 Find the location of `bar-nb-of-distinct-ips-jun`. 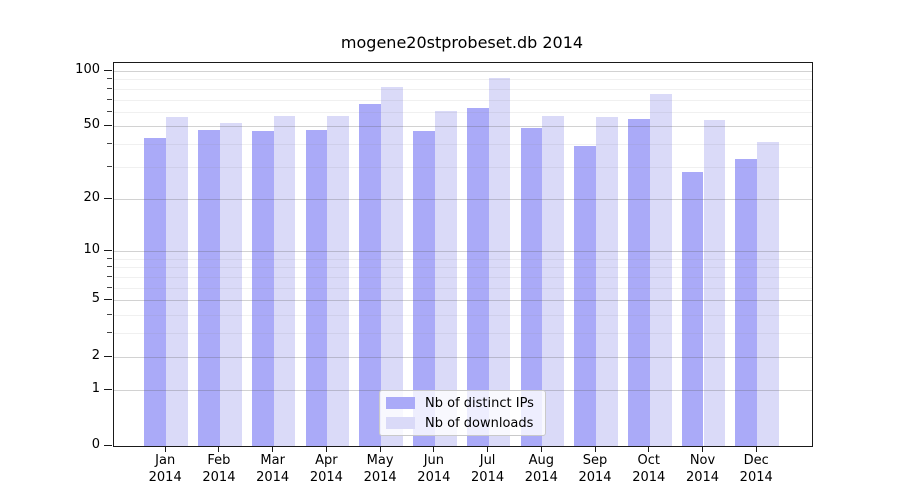

bar-nb-of-distinct-ips-jun is located at coordinates (424, 288).